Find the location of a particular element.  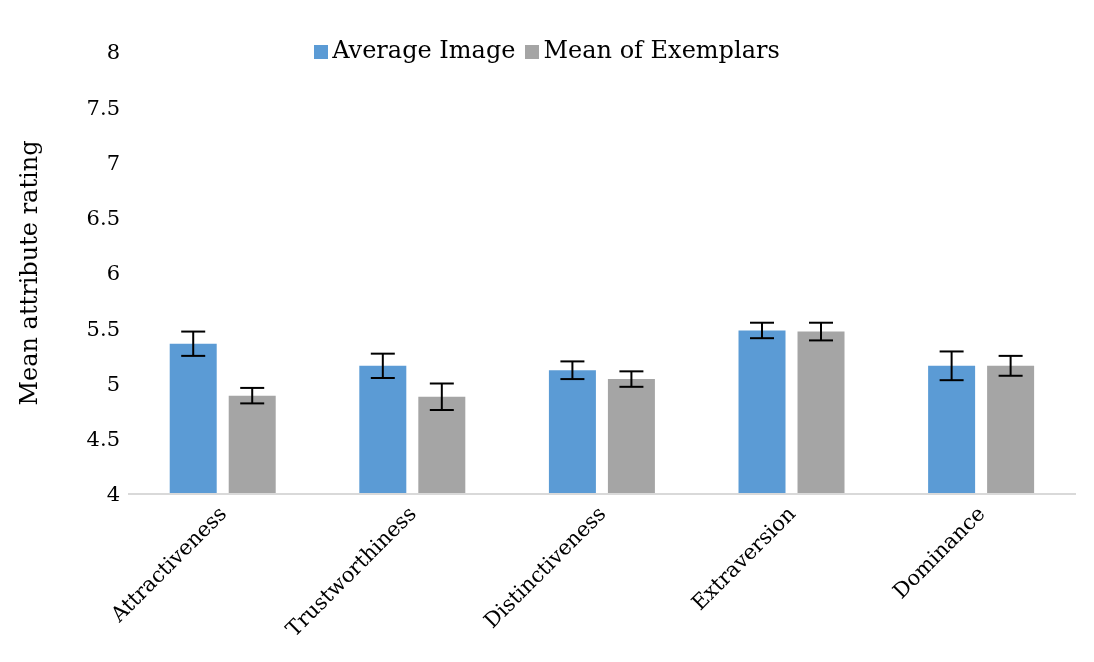

y-tick-label: 4.5 is located at coordinates (103, 439).